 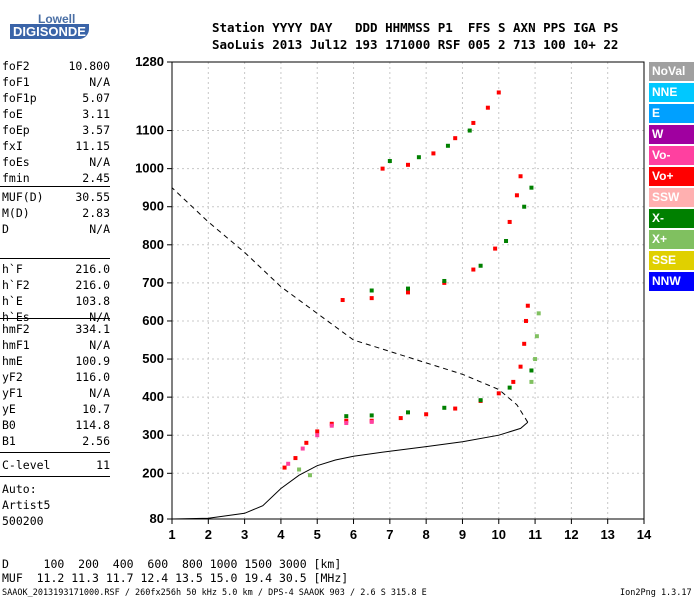 I want to click on legend-item-vo-: Vo+, so click(x=671, y=176).